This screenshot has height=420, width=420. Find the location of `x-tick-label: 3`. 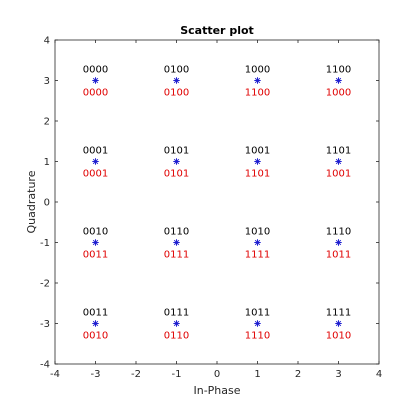

x-tick-label: 3 is located at coordinates (338, 374).